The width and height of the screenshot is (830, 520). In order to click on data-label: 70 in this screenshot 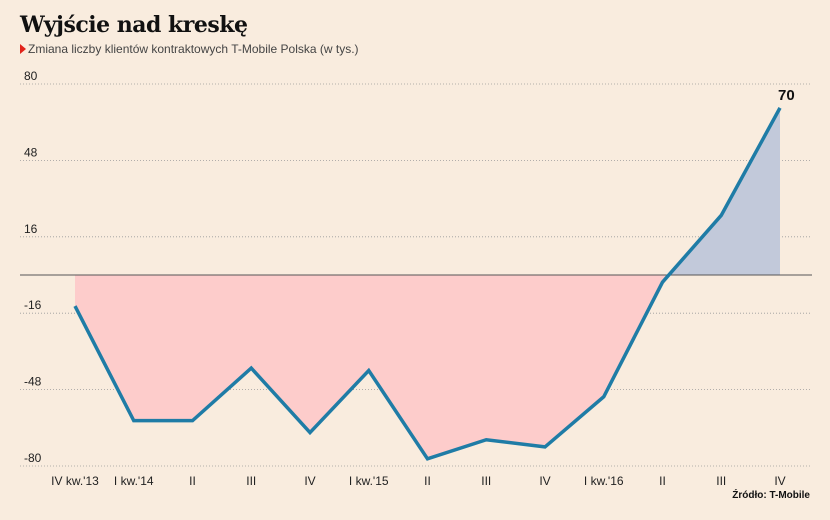, I will do `click(786, 95)`.